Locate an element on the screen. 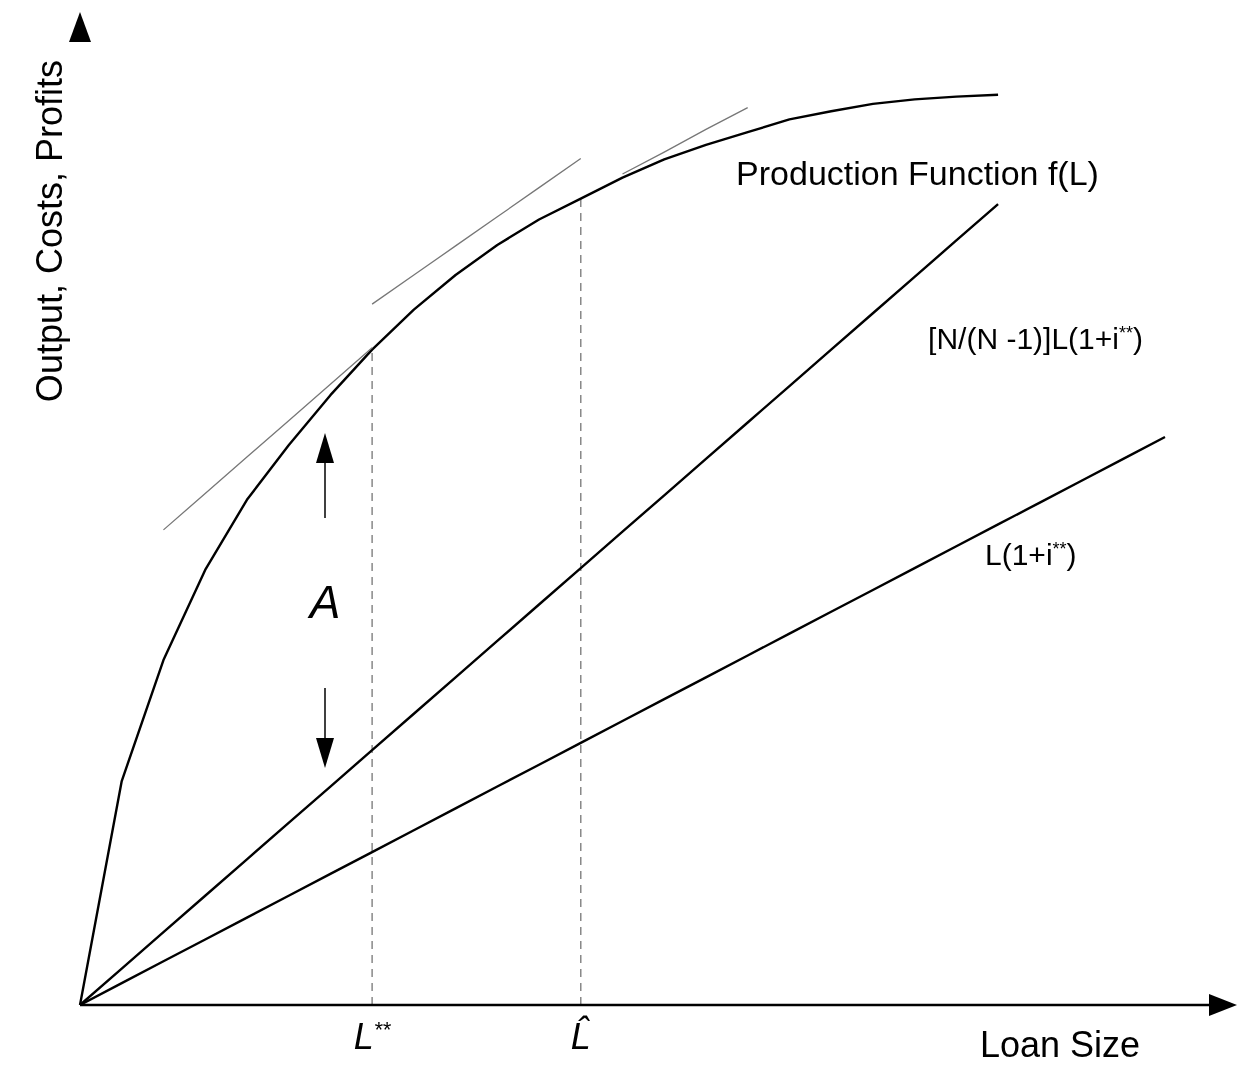 Image resolution: width=1248 pixels, height=1073 pixels. series-label: Production Function f(L) is located at coordinates (917, 172).